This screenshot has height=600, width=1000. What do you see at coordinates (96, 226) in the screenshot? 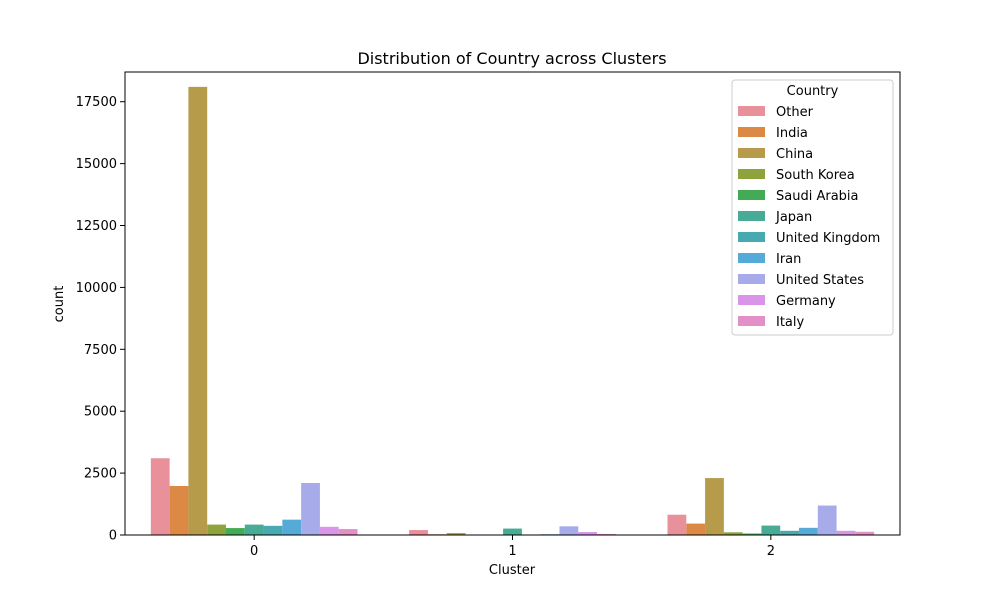
I see `y-tick-label: 12500` at bounding box center [96, 226].